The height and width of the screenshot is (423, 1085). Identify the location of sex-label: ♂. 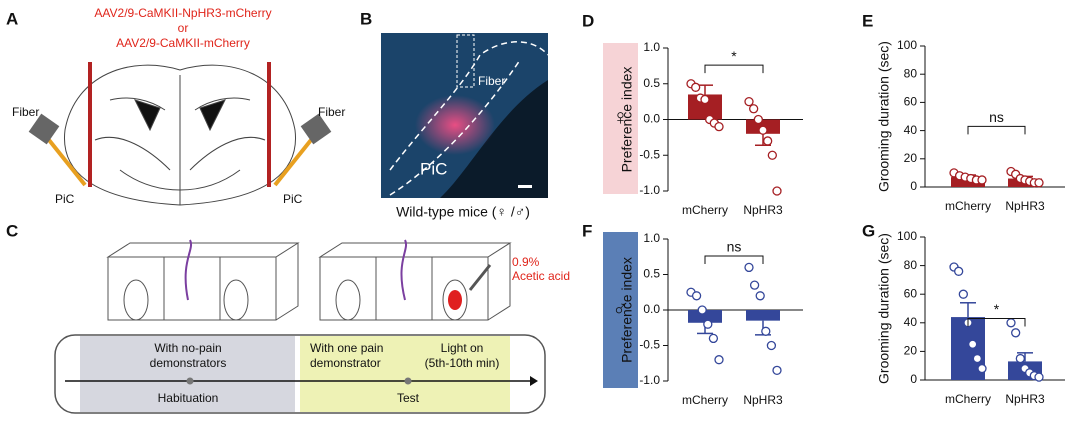
(620, 308).